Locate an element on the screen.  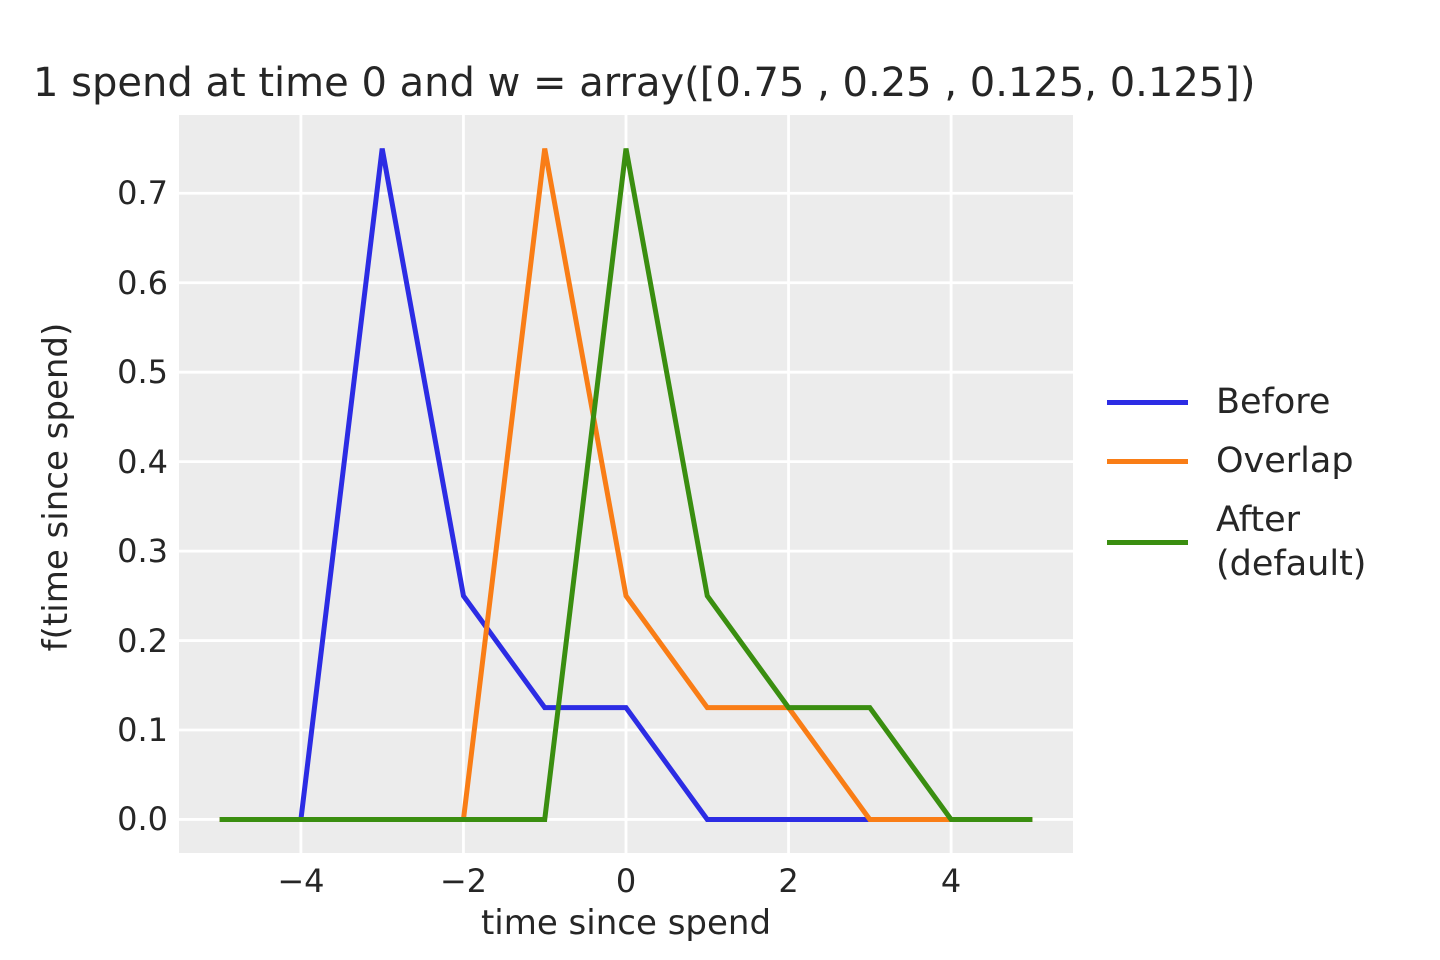
legend-item-before: Before is located at coordinates (1236, 402).